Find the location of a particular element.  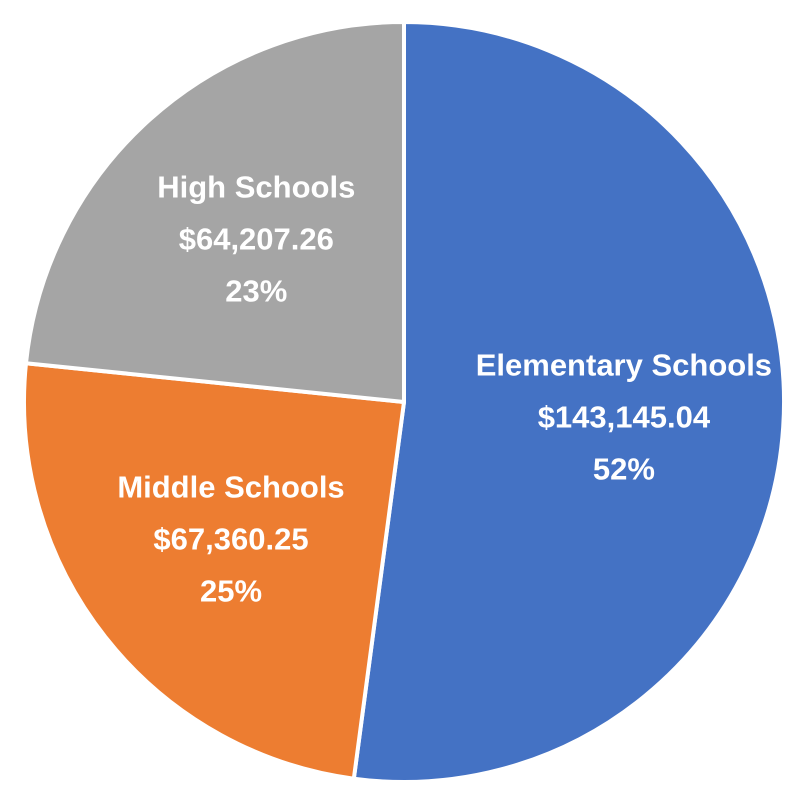

label-value-elementary-schools: $143,145.04 is located at coordinates (624, 417).